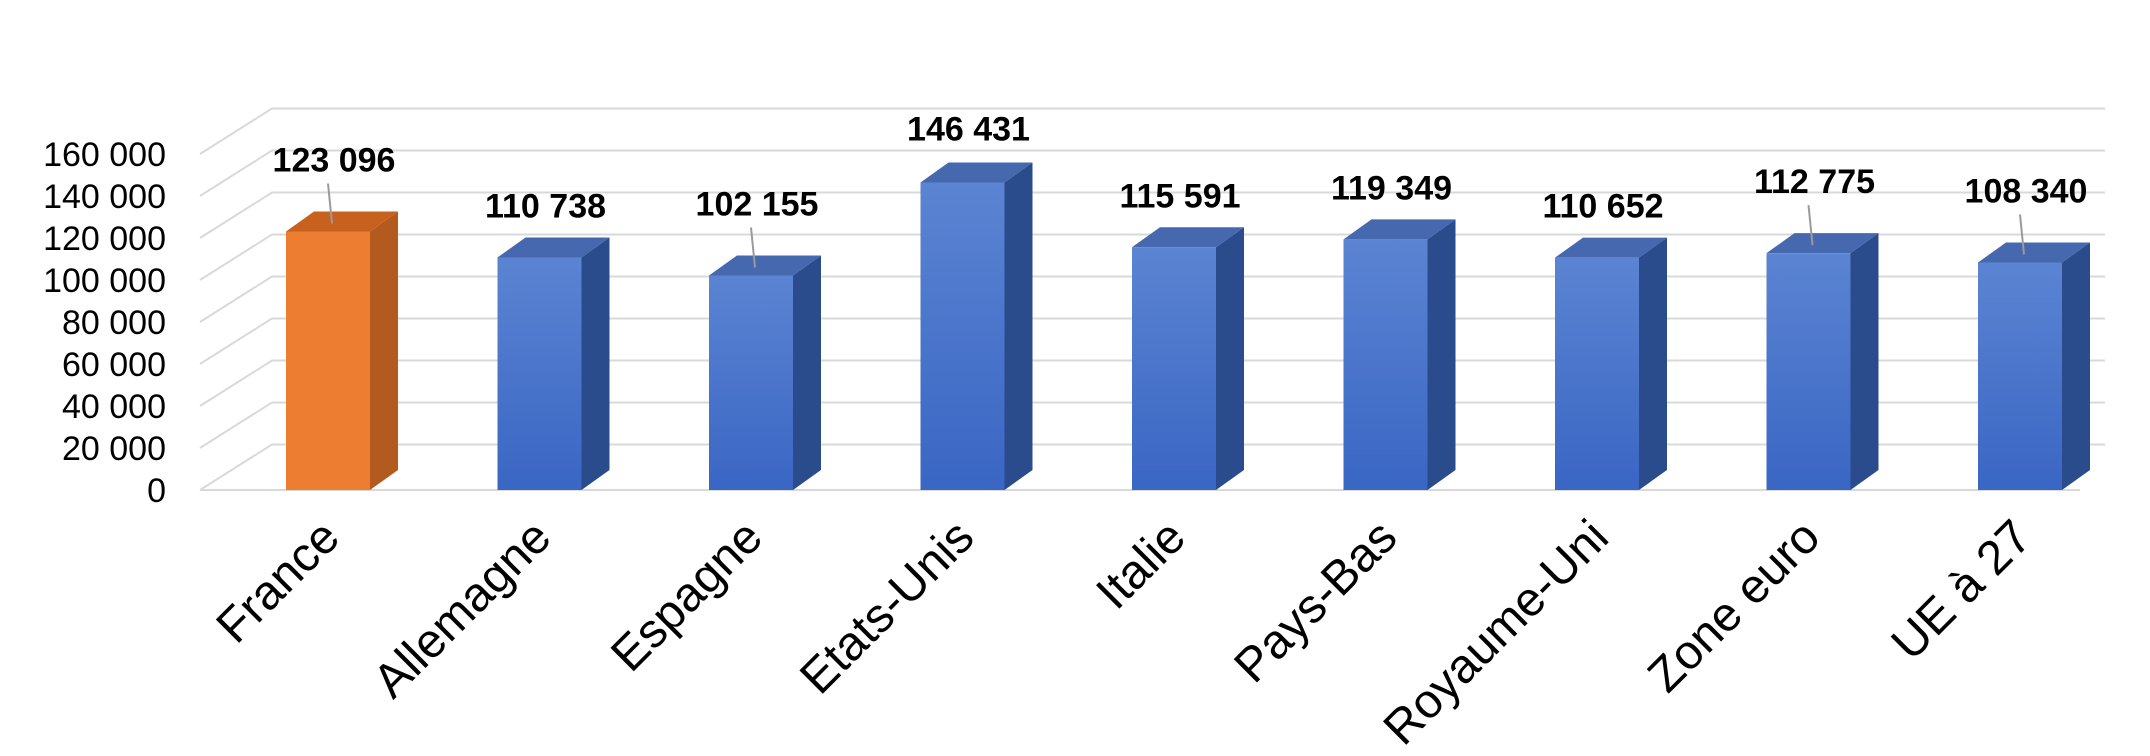 This screenshot has width=2150, height=756. I want to click on data-label: 119 349, so click(1391, 188).